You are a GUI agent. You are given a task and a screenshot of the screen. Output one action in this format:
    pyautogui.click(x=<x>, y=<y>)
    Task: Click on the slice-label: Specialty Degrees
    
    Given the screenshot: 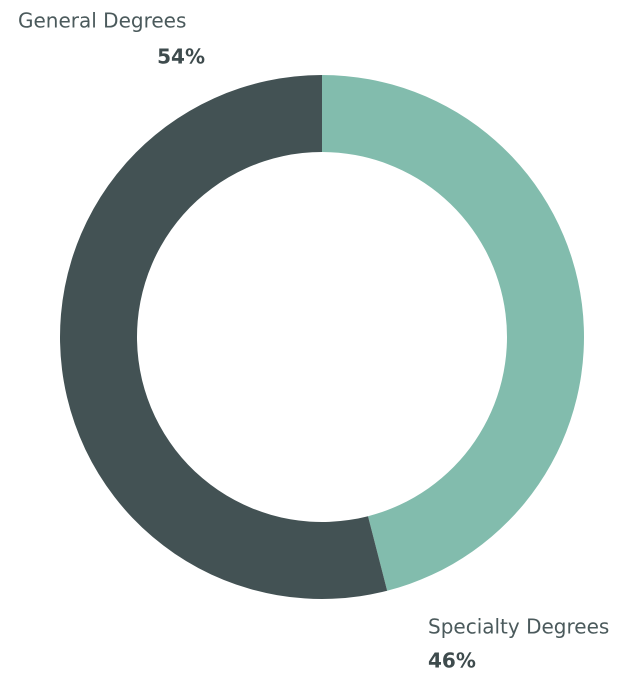 What is the action you would take?
    pyautogui.click(x=518, y=627)
    